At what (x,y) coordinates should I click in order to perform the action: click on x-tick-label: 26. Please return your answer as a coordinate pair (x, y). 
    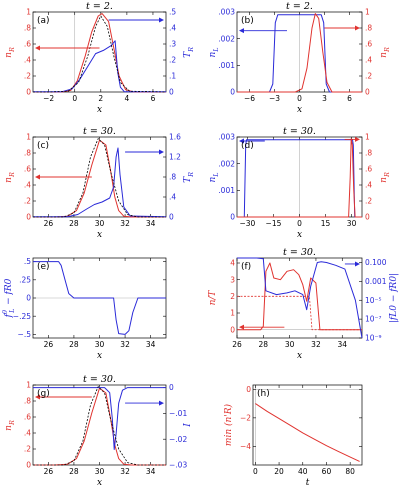
    Looking at the image, I should click on (237, 344).